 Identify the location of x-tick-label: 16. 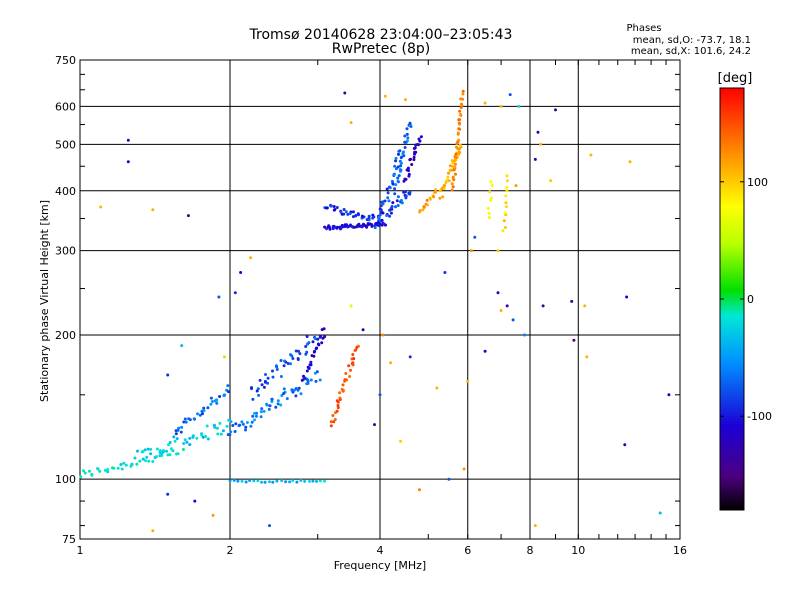
(680, 550).